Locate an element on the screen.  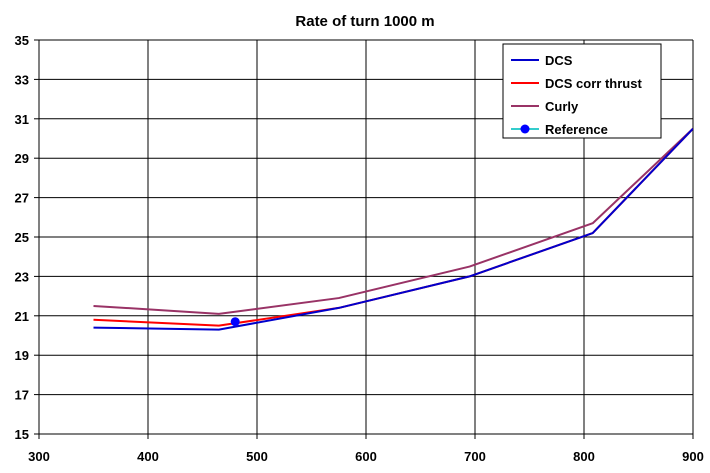
x-tick-label: 600 is located at coordinates (366, 456).